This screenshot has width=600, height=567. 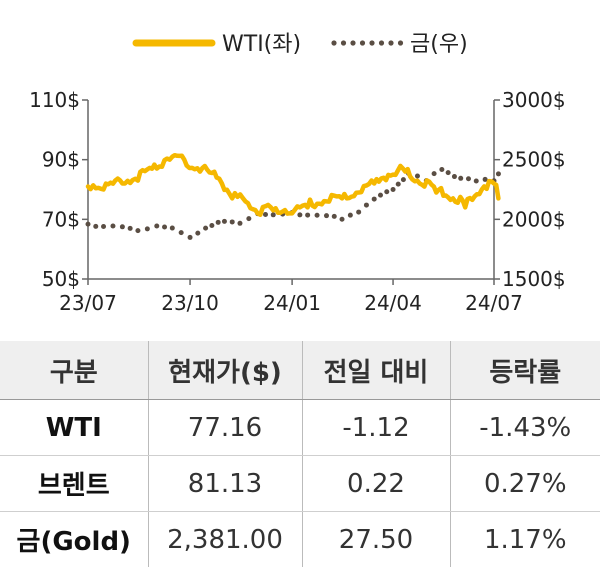 What do you see at coordinates (74, 539) in the screenshot?
I see `row-label: 금(Gold)` at bounding box center [74, 539].